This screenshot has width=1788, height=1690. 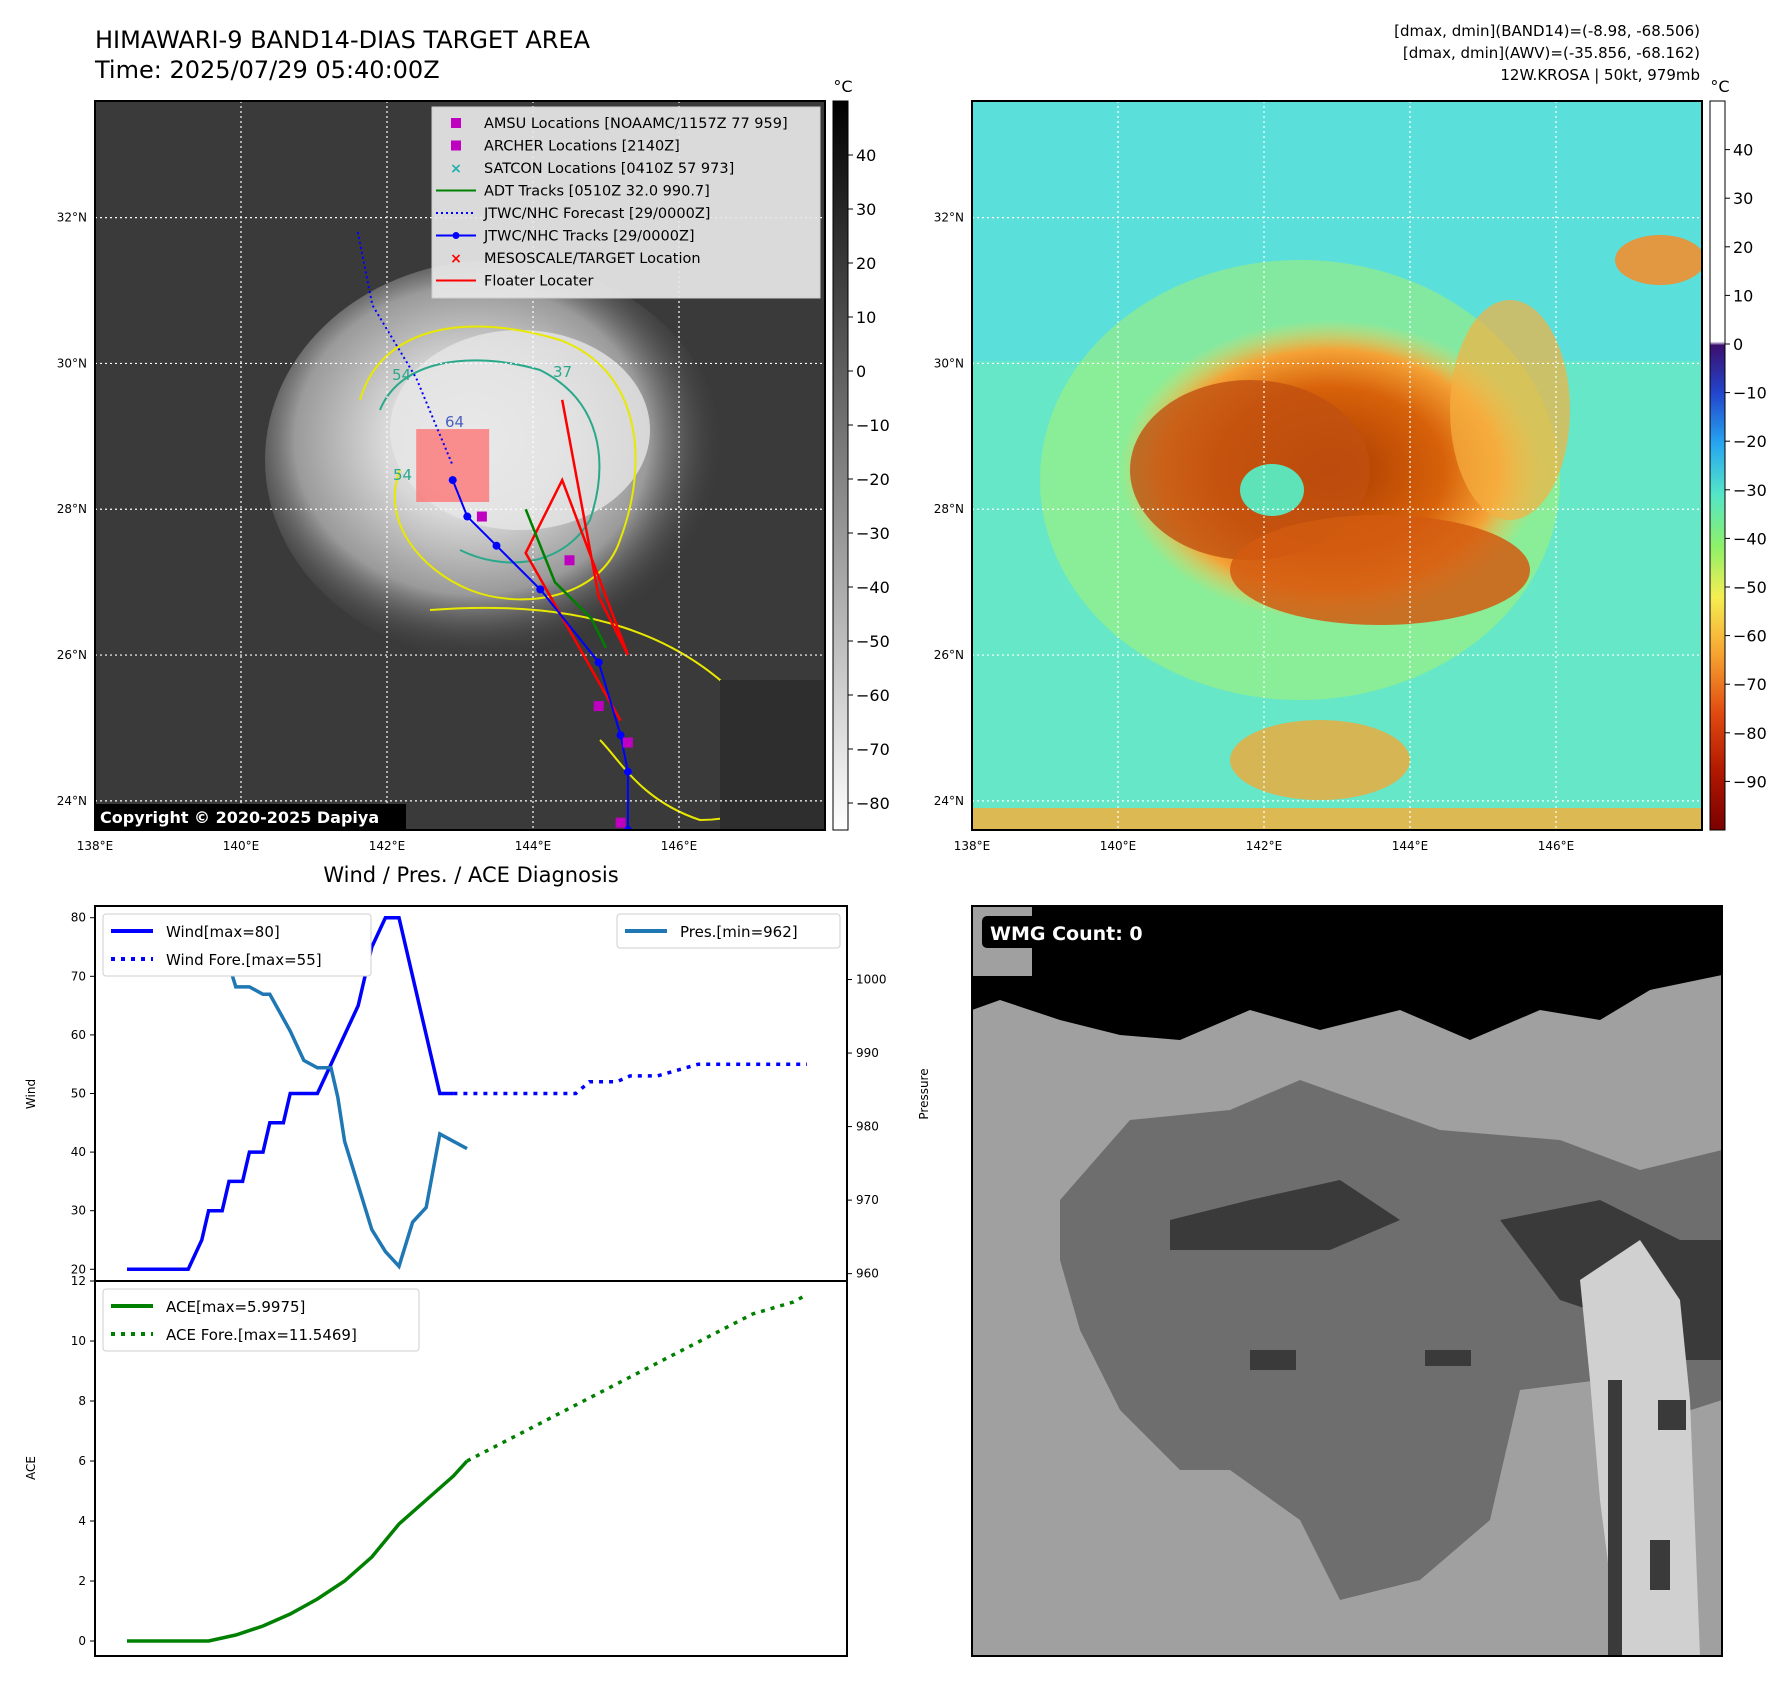 What do you see at coordinates (1073, 932) in the screenshot?
I see `wmg-label-box` at bounding box center [1073, 932].